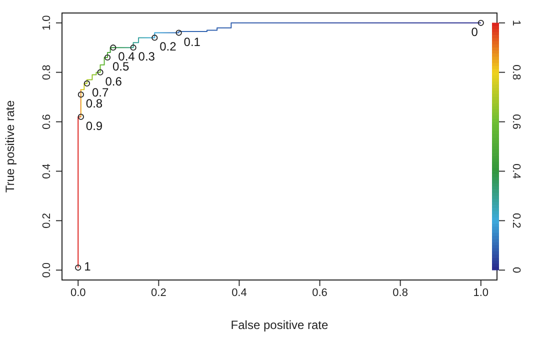 The image size is (540, 352). What do you see at coordinates (47, 23) in the screenshot?
I see `y-tick-label: 1.0` at bounding box center [47, 23].